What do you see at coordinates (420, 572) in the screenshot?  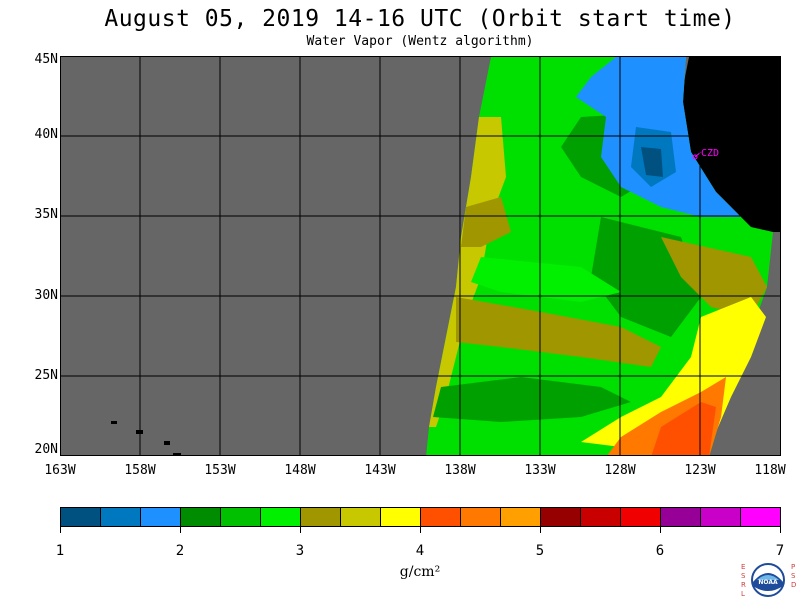 I see `colorbar-units: g/cm²` at bounding box center [420, 572].